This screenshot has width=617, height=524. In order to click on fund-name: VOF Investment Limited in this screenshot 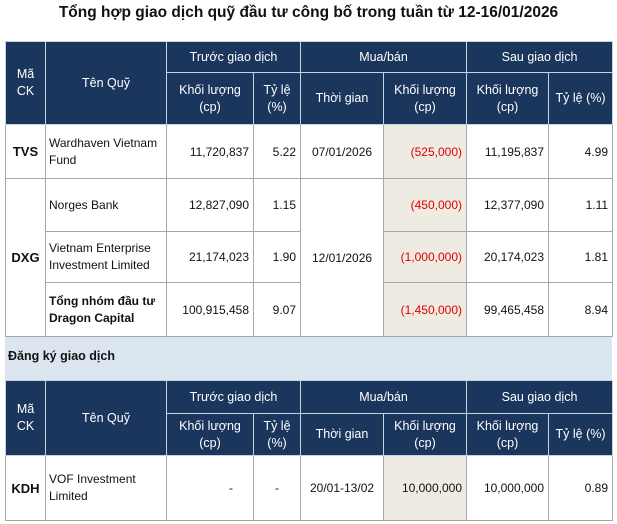, I will do `click(106, 488)`.